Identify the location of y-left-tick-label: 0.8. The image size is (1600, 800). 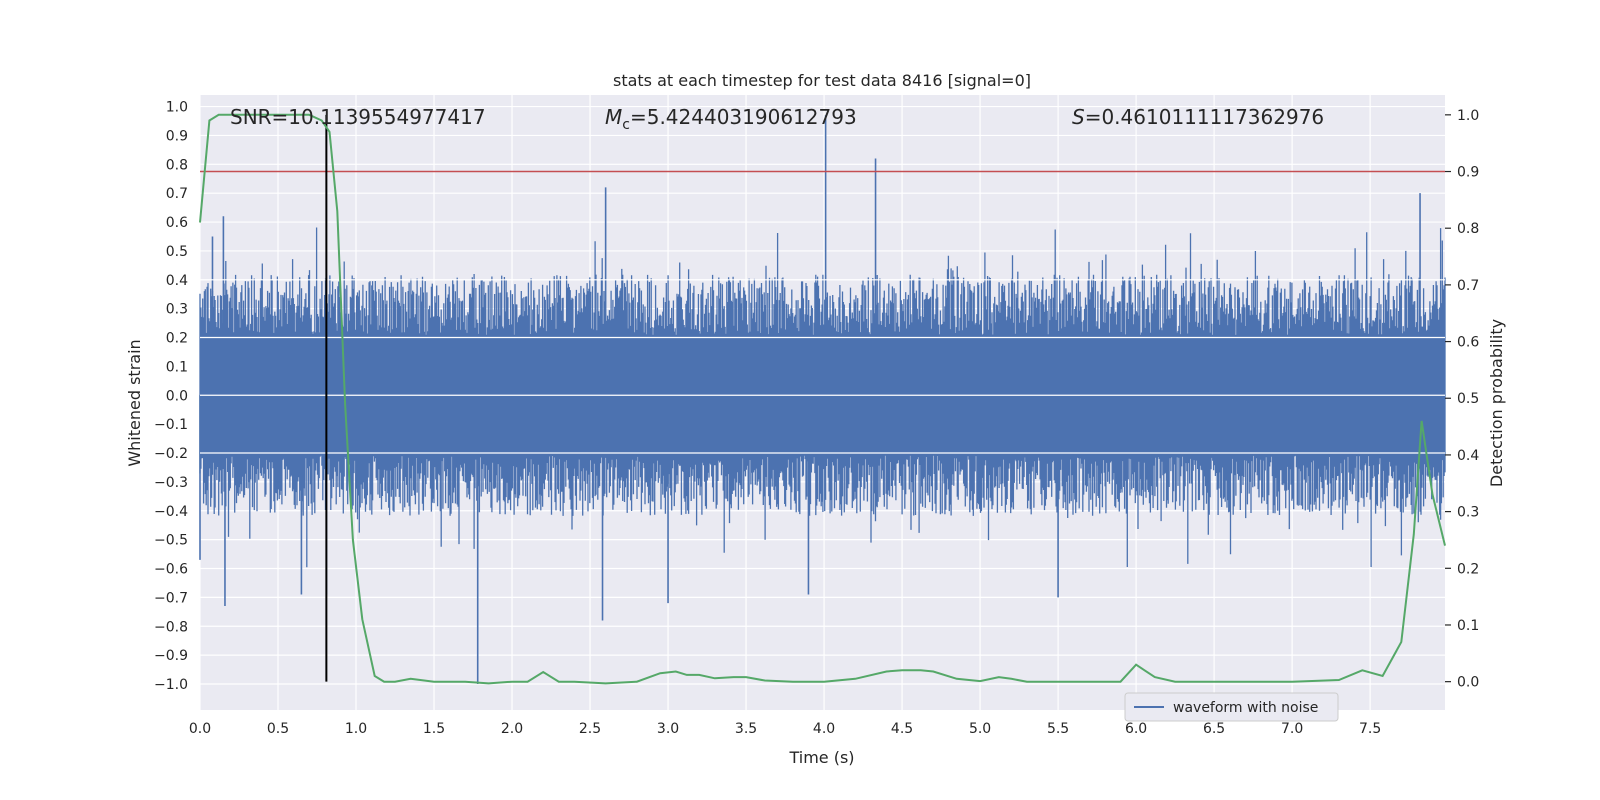
(177, 165).